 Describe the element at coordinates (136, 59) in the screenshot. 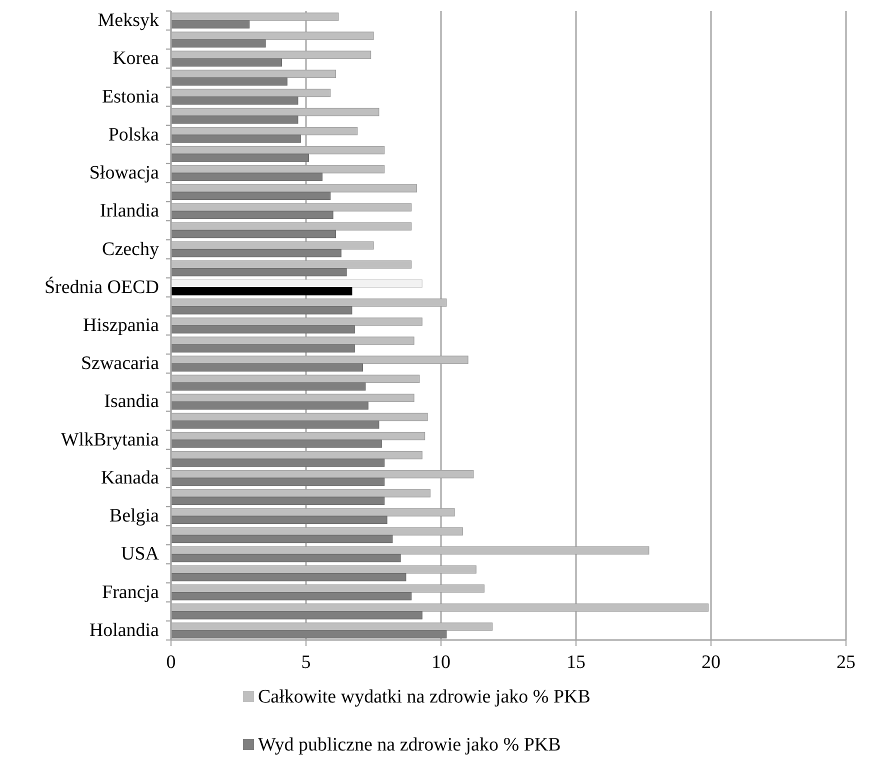

I see `y-tick-label: Korea` at that location.